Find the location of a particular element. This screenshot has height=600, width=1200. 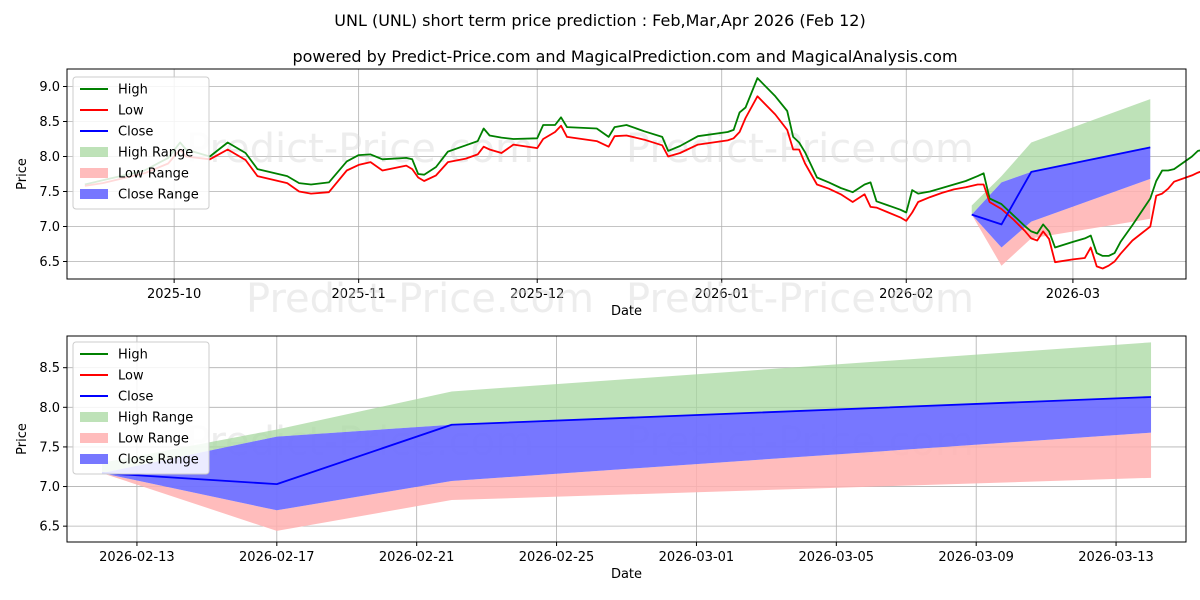

x-tick-label: 2026-02-25 is located at coordinates (557, 557).